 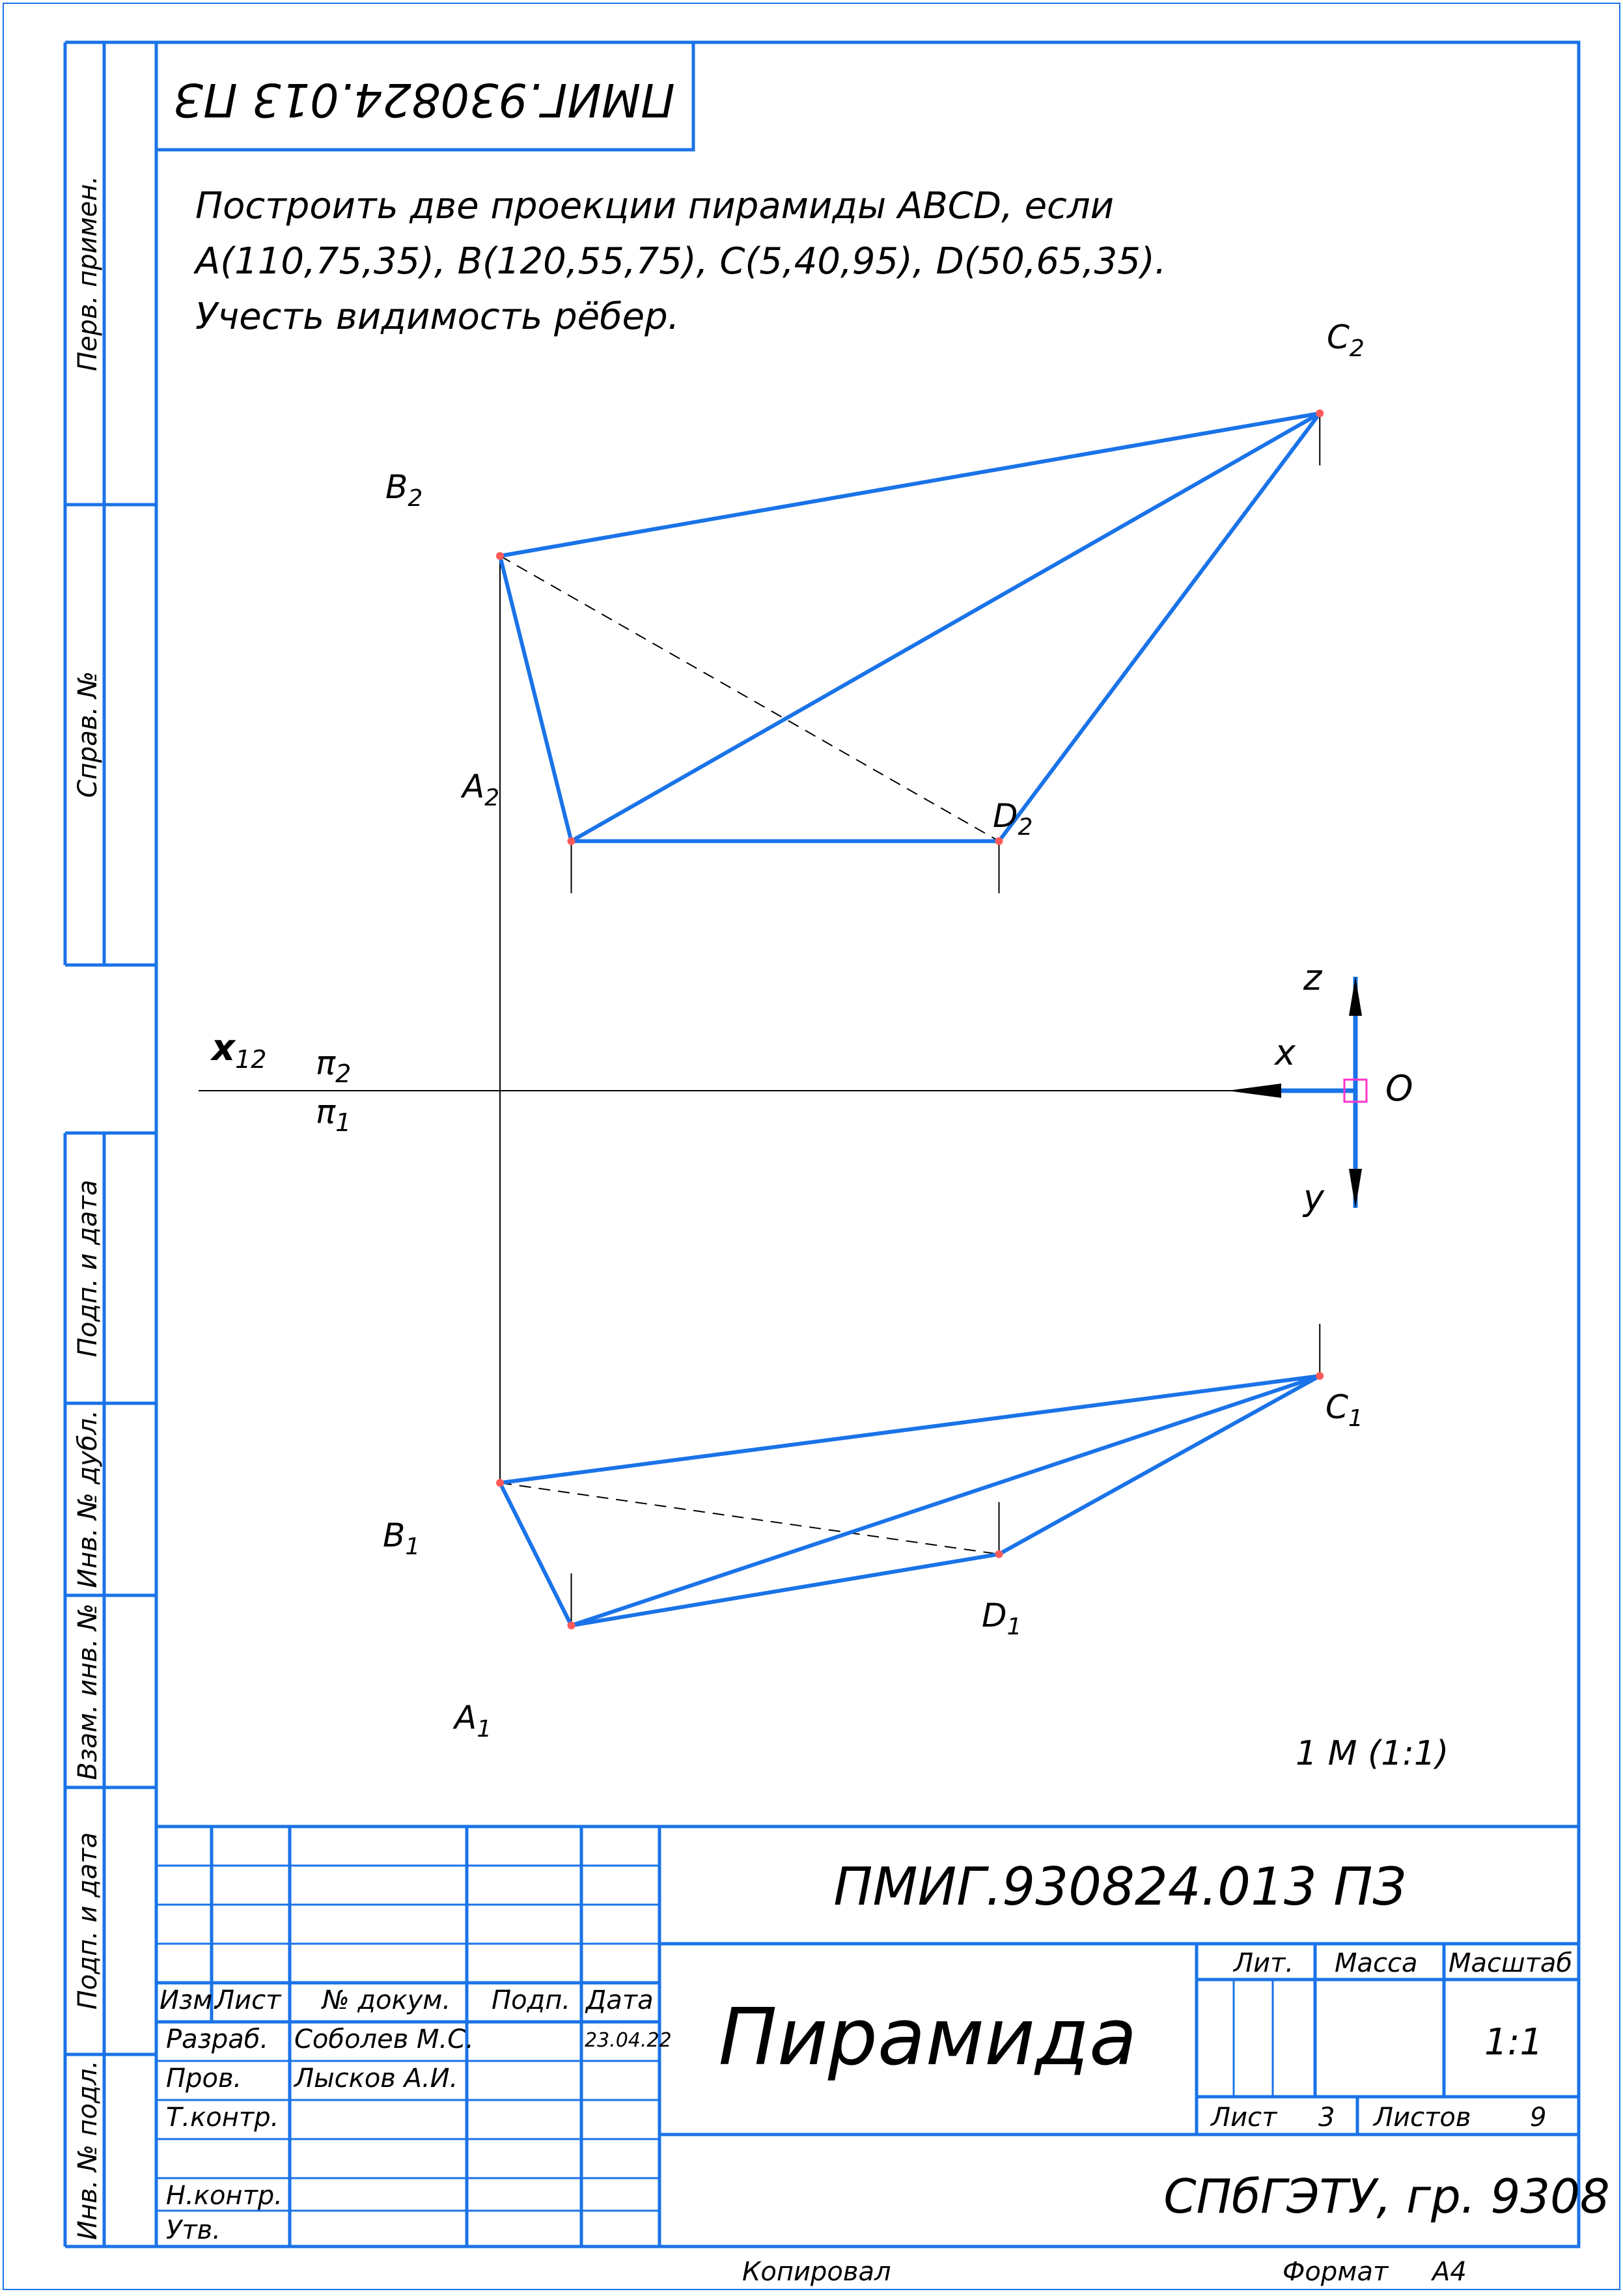 I want to click on lit-label: Лит., so click(x=1263, y=1963).